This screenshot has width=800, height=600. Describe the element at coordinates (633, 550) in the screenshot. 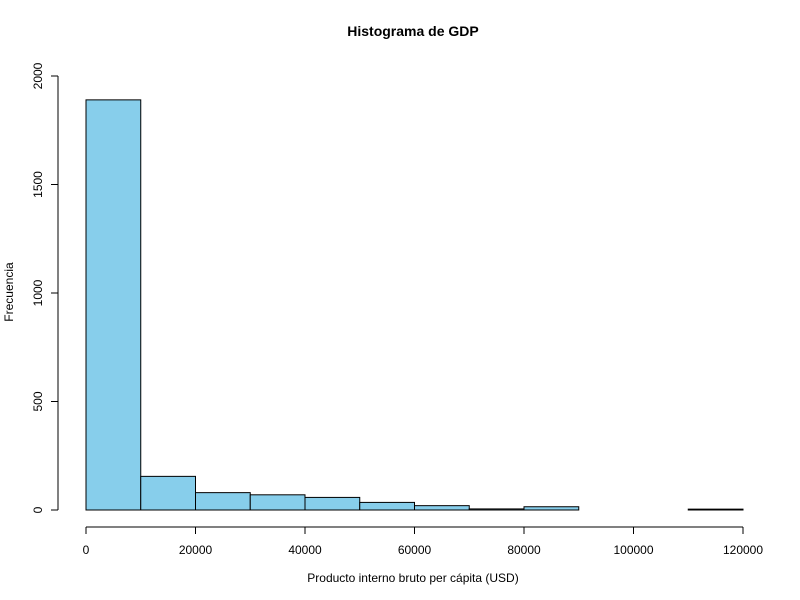

I see `x-tick-label: 100000` at that location.